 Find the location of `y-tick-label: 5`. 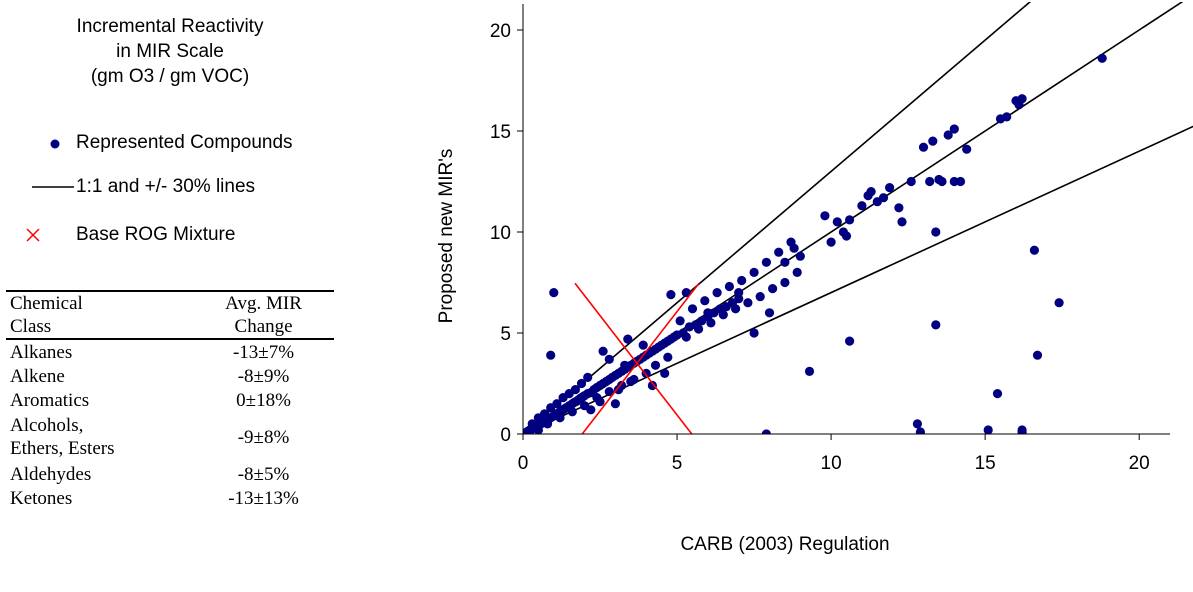

y-tick-label: 5 is located at coordinates (505, 334).